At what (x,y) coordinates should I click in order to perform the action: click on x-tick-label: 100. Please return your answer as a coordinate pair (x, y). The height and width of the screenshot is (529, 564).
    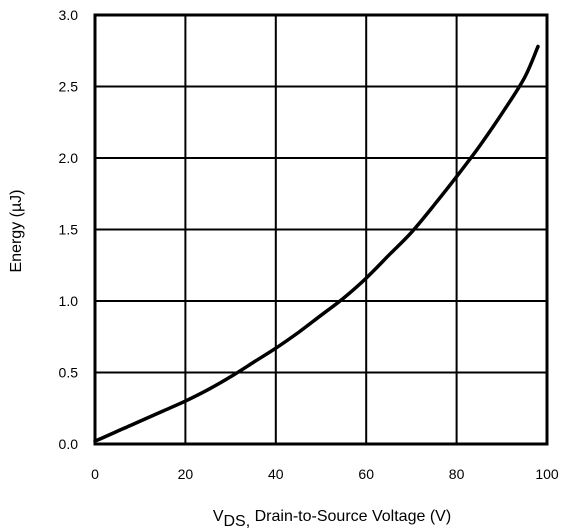
    Looking at the image, I should click on (547, 474).